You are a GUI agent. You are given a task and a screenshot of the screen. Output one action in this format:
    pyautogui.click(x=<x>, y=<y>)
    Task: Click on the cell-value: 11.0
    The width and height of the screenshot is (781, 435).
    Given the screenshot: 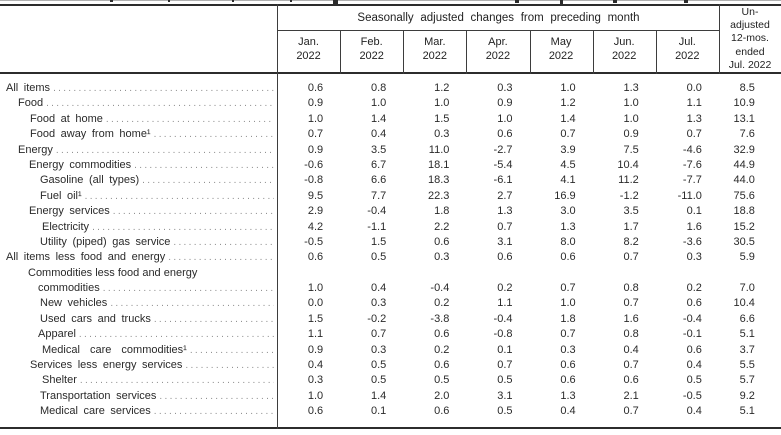 What is the action you would take?
    pyautogui.click(x=439, y=149)
    